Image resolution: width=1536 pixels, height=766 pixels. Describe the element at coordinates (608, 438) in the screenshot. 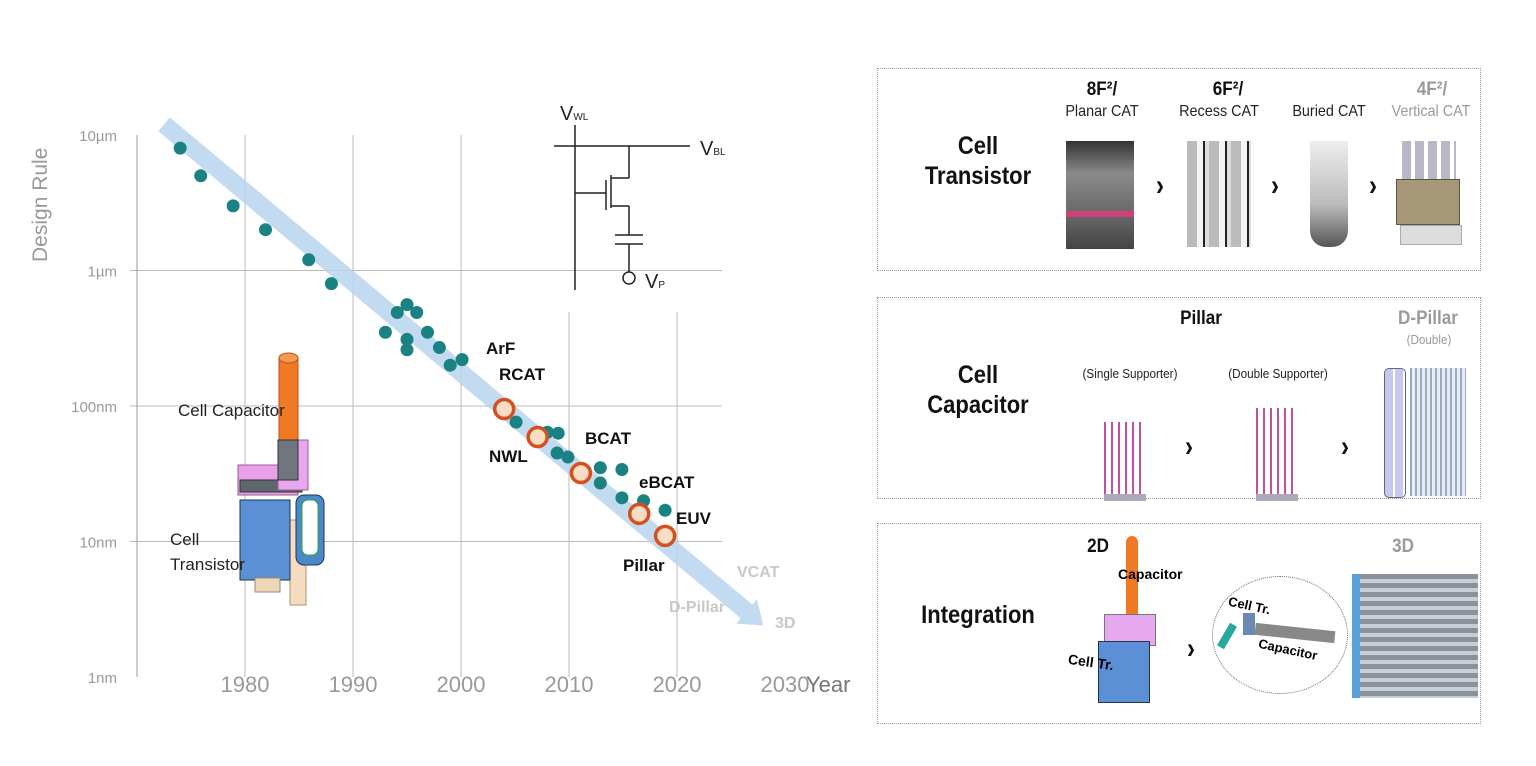

I see `bcat-label: BCAT` at that location.